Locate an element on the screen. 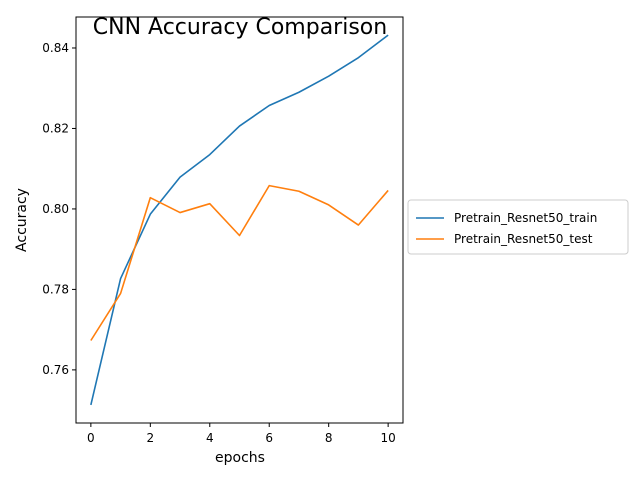 The width and height of the screenshot is (640, 485). x-axis-label: epochs is located at coordinates (240, 458).